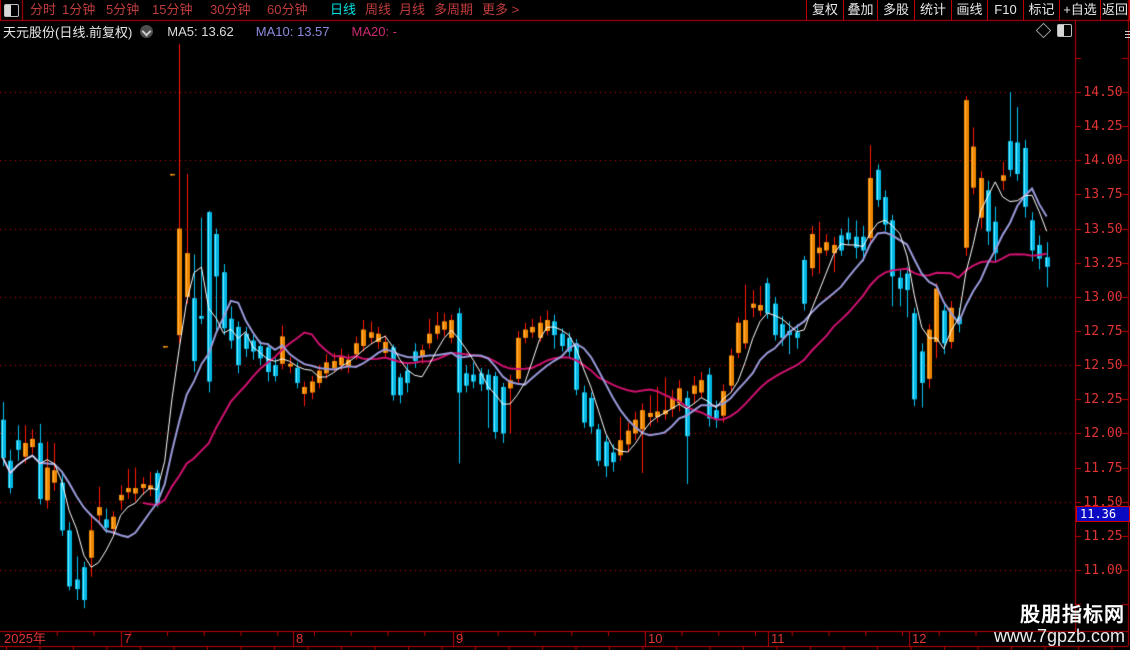  What do you see at coordinates (1103, 161) in the screenshot?
I see `price-tick-label: 14.00` at bounding box center [1103, 161].